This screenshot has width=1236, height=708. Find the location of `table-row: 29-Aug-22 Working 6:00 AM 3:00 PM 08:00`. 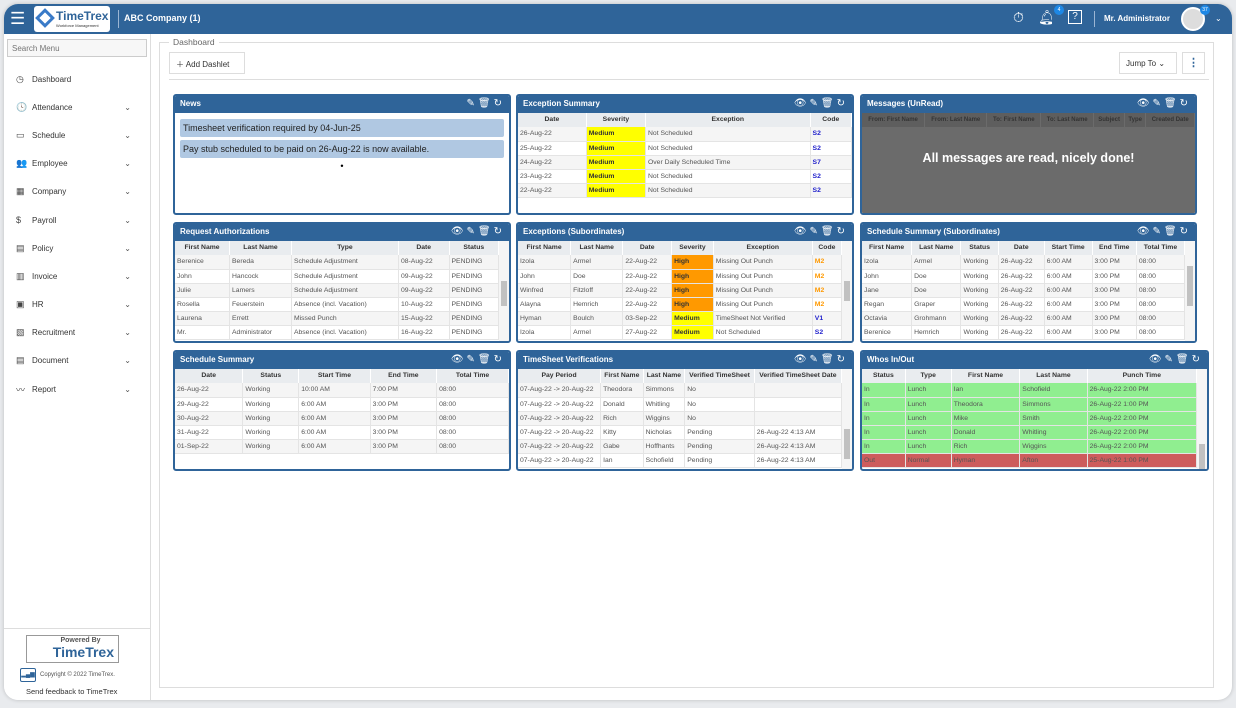

table-row: 29-Aug-22 Working 6:00 AM 3:00 PM 08:00 is located at coordinates (342, 404).